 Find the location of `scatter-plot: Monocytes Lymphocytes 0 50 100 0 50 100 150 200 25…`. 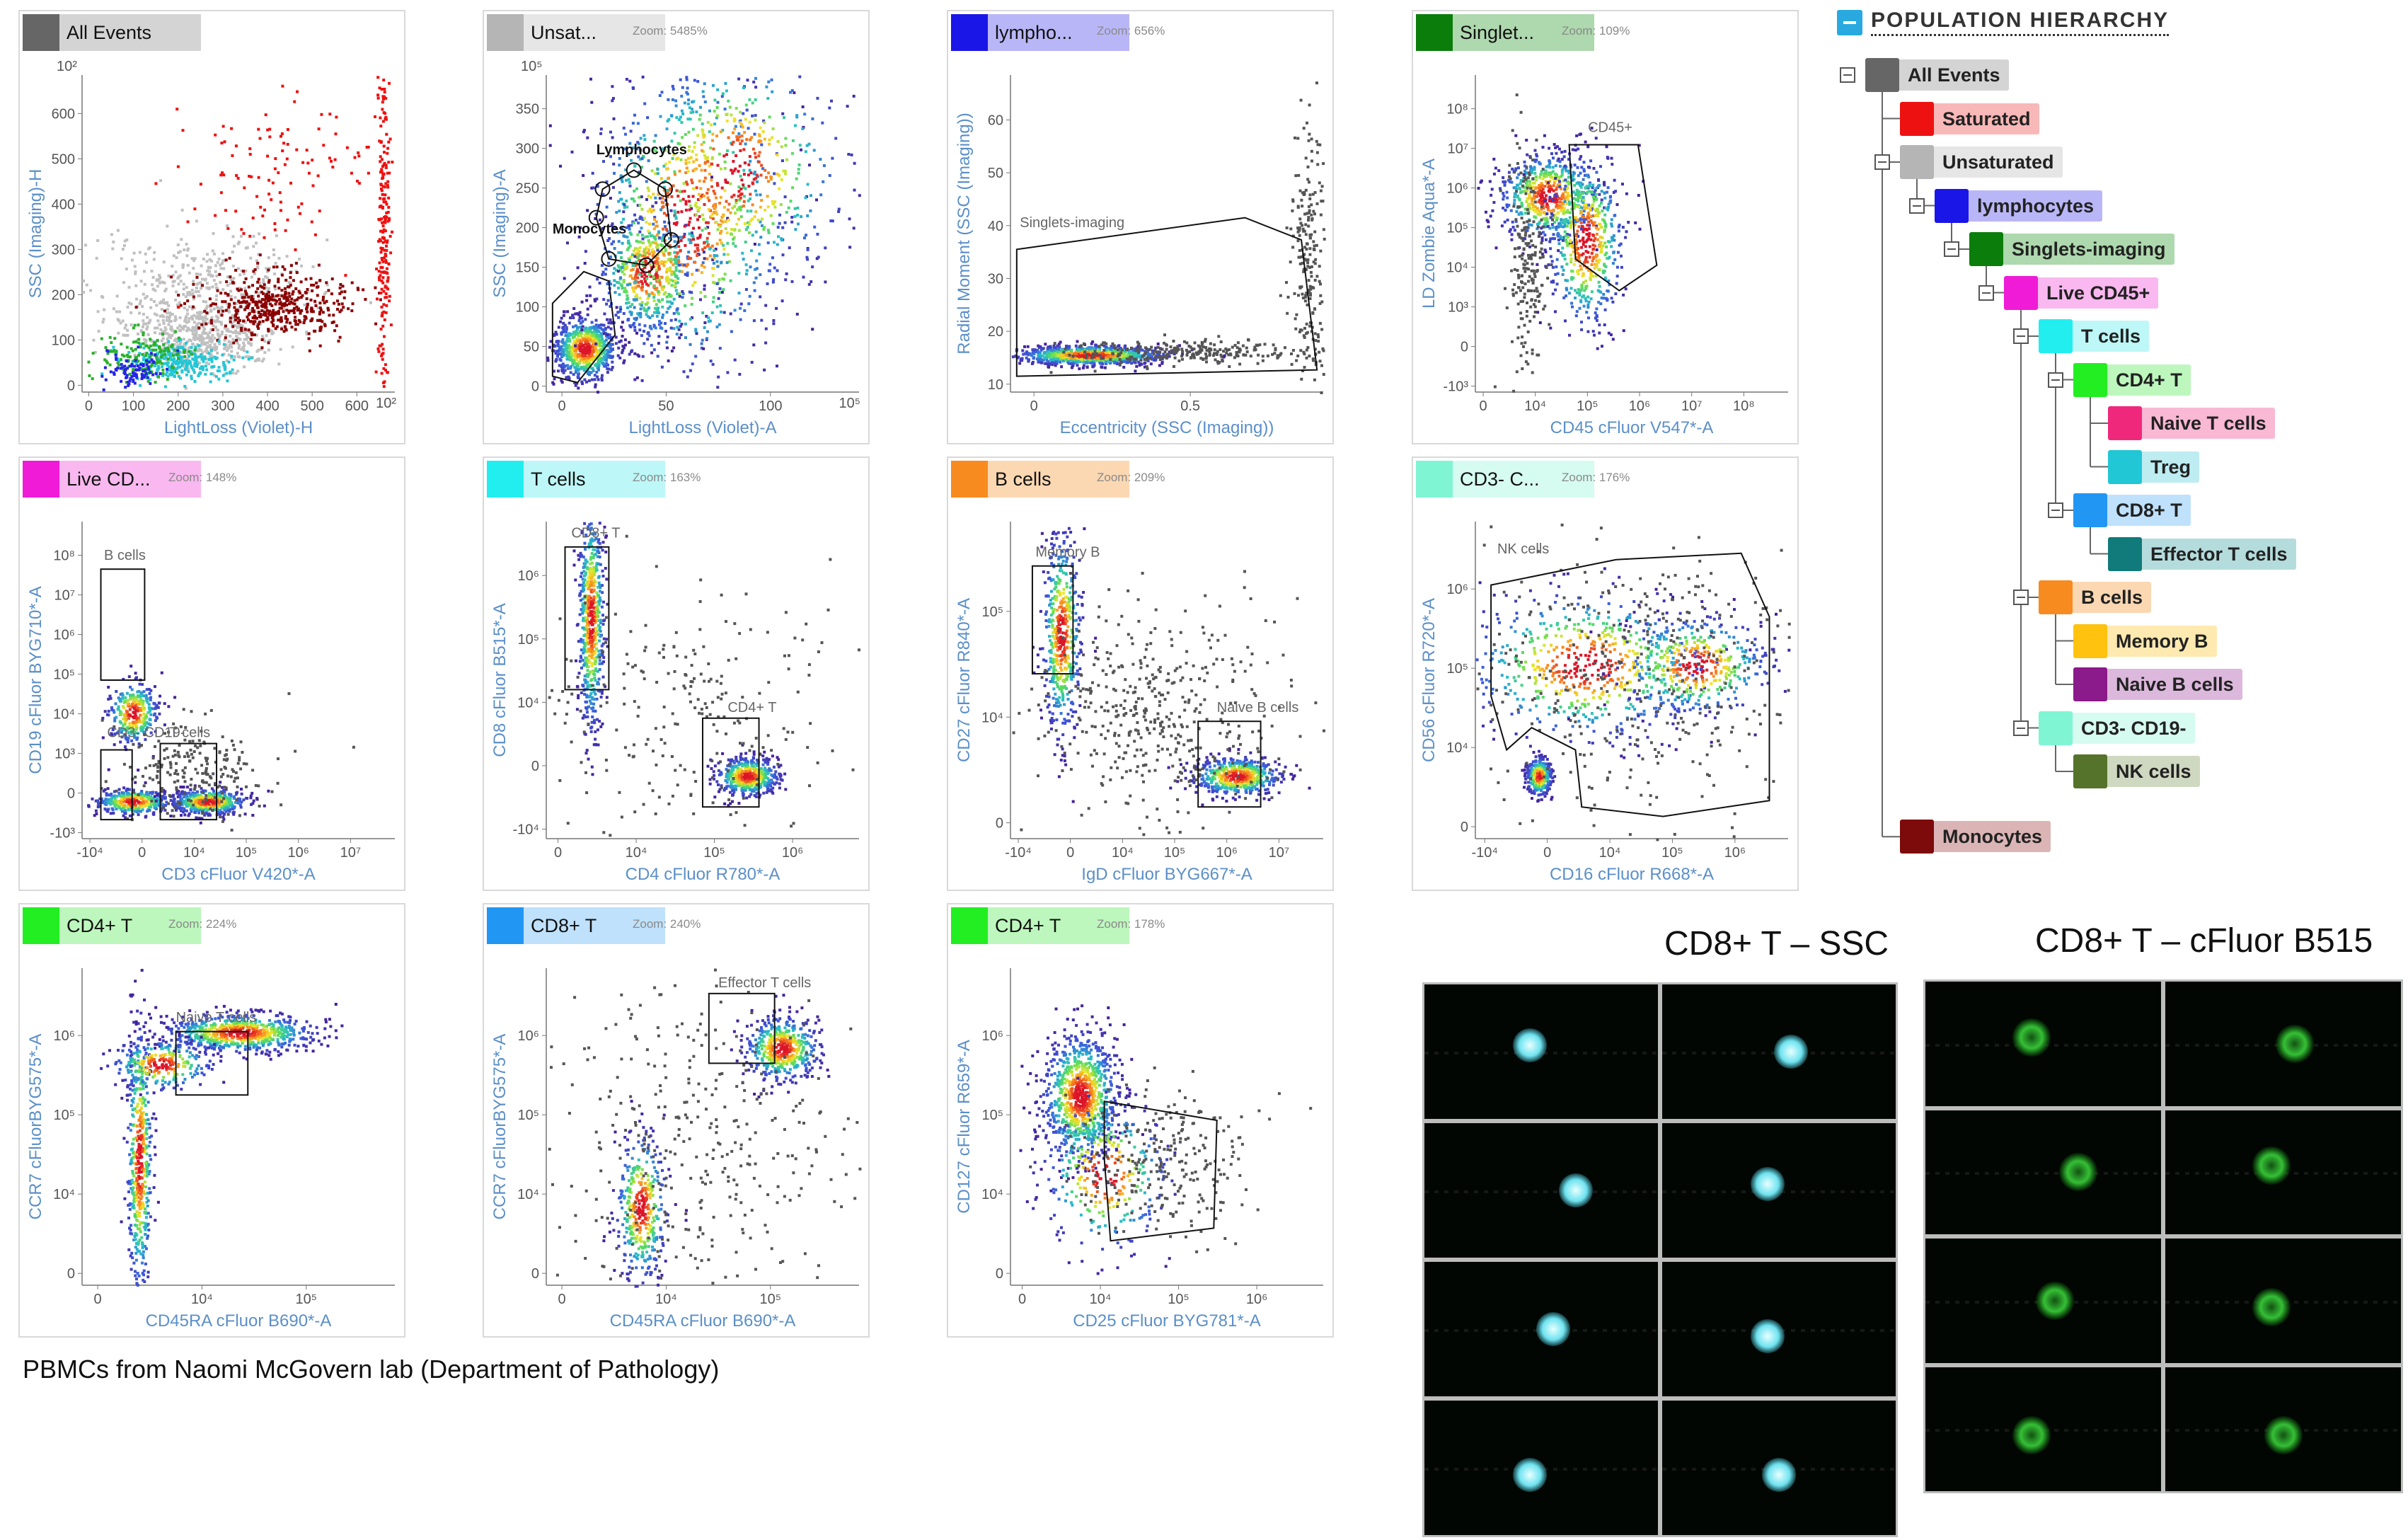

scatter-plot: Monocytes Lymphocytes 0 50 100 0 50 100 150 200 25… is located at coordinates (676, 248).